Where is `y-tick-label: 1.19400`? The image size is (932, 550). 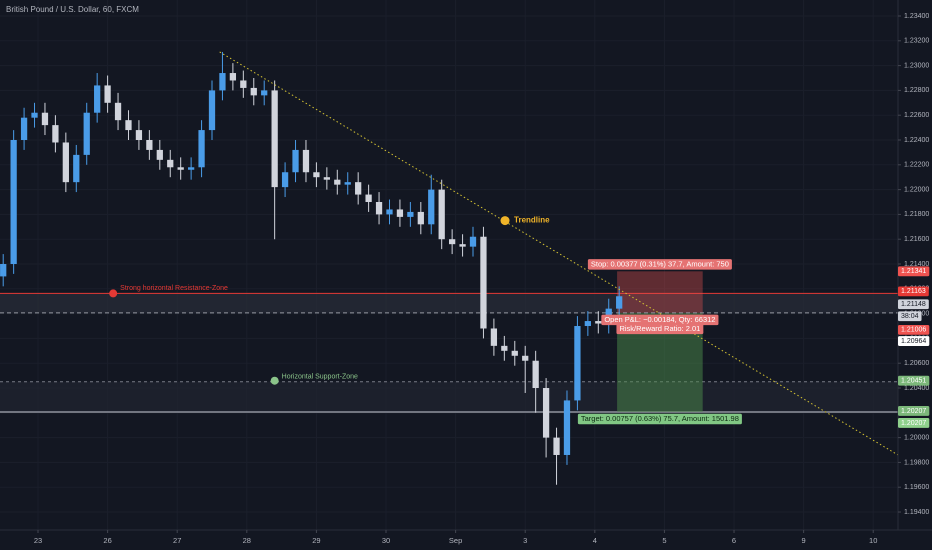
y-tick-label: 1.19400 is located at coordinates (916, 512).